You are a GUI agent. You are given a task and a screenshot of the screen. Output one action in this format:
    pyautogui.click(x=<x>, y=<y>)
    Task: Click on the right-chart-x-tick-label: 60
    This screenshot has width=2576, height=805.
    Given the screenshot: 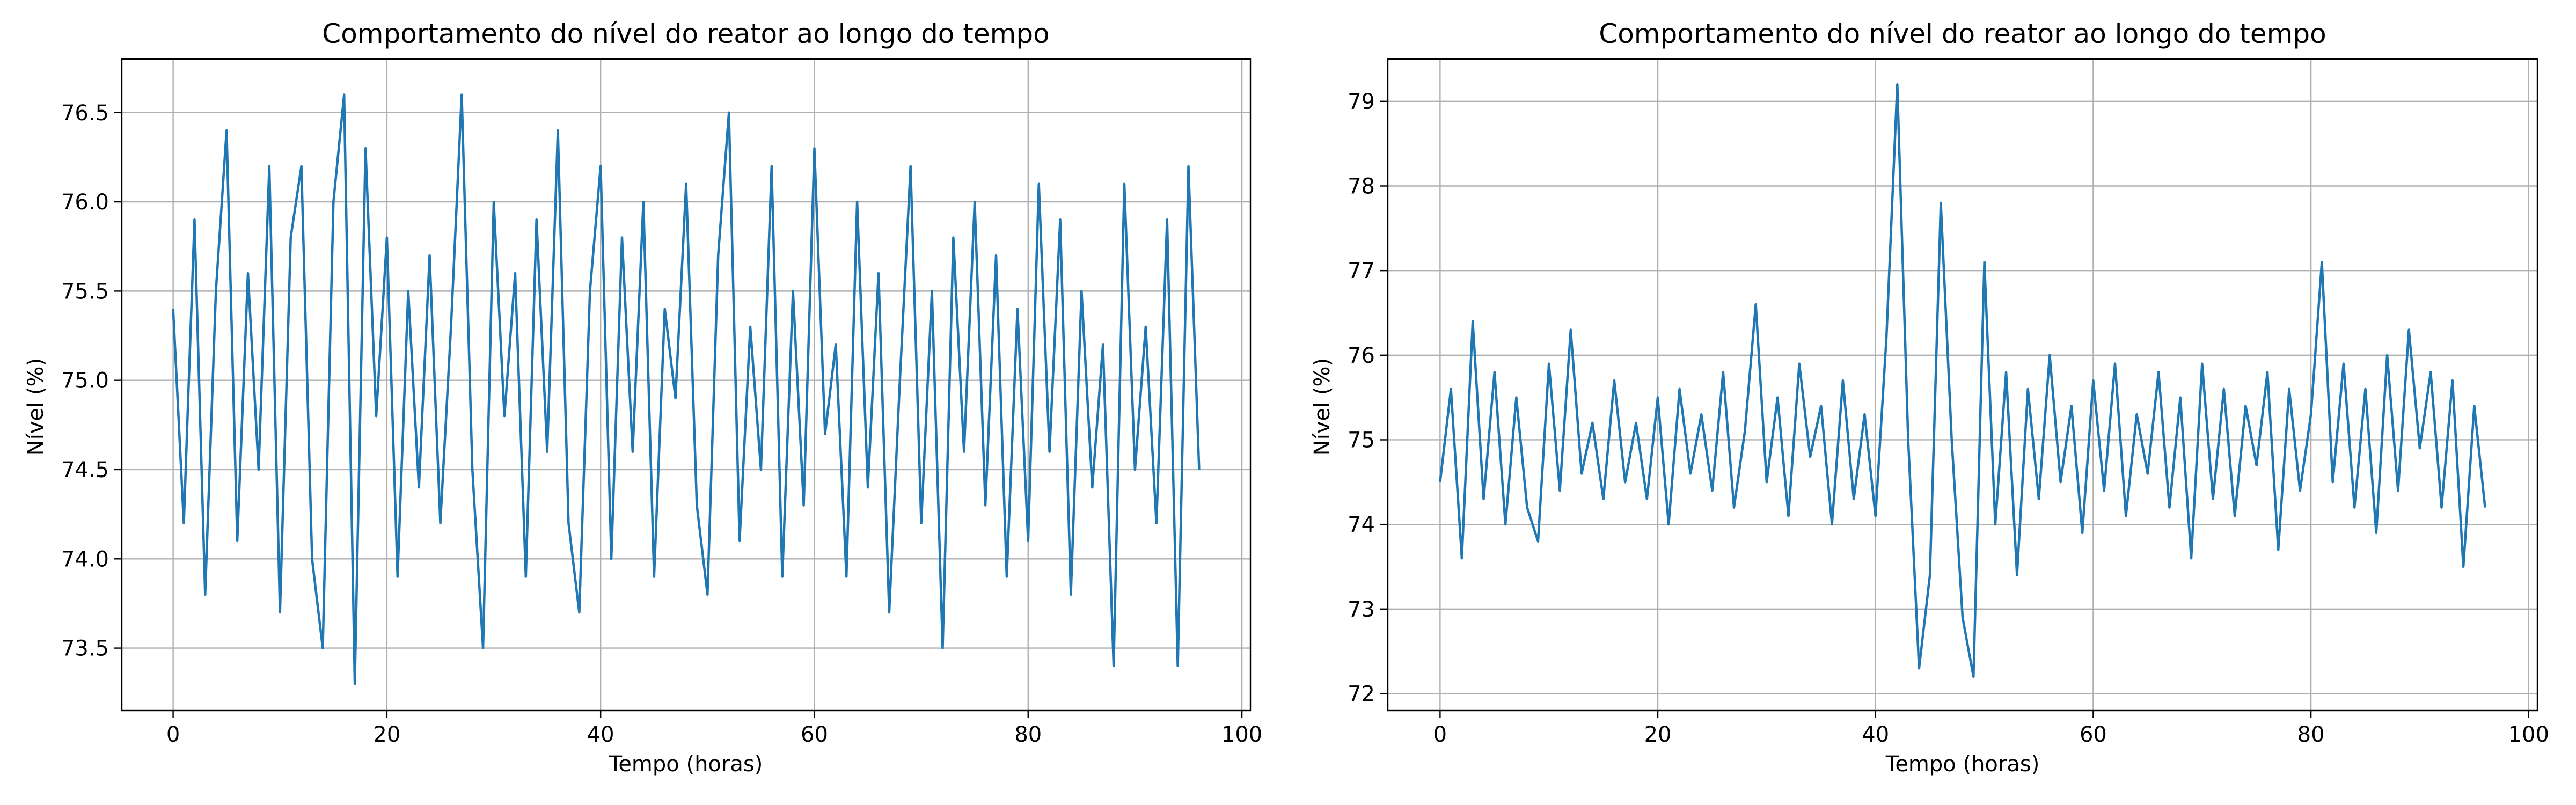 What is the action you would take?
    pyautogui.click(x=2093, y=734)
    